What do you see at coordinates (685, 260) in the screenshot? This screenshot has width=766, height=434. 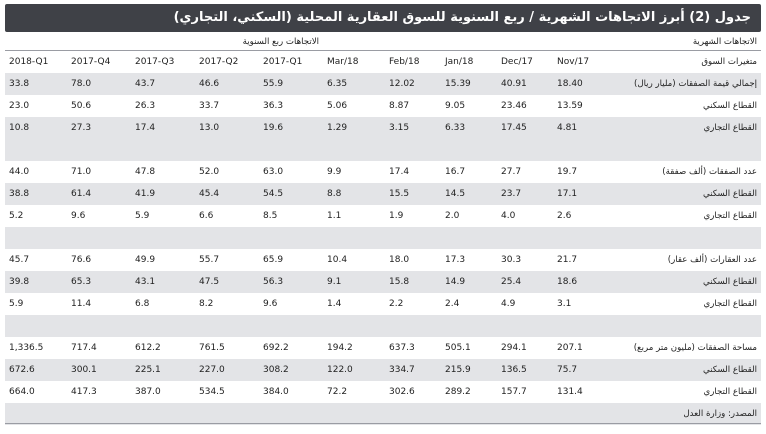 I see `row-label: عدد العقارات (ألف عقار)` at bounding box center [685, 260].